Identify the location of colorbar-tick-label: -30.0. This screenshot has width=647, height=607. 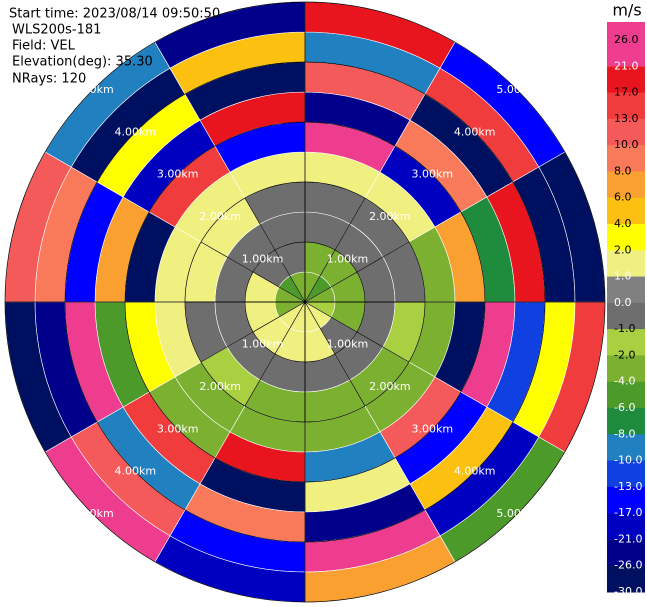
(628, 591).